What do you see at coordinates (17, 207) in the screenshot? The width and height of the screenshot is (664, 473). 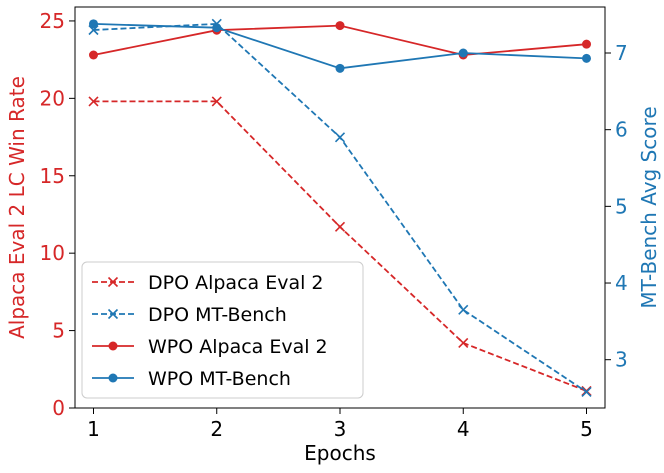 I see `left-y-axis-label: Alpaca Eval 2 LC Win Rate` at bounding box center [17, 207].